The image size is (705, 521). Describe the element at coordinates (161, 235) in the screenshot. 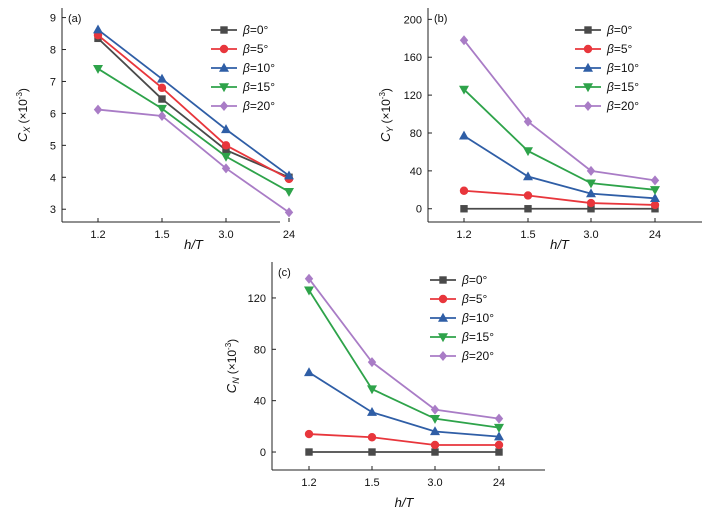

I see `x-tick-label: 1.5` at that location.